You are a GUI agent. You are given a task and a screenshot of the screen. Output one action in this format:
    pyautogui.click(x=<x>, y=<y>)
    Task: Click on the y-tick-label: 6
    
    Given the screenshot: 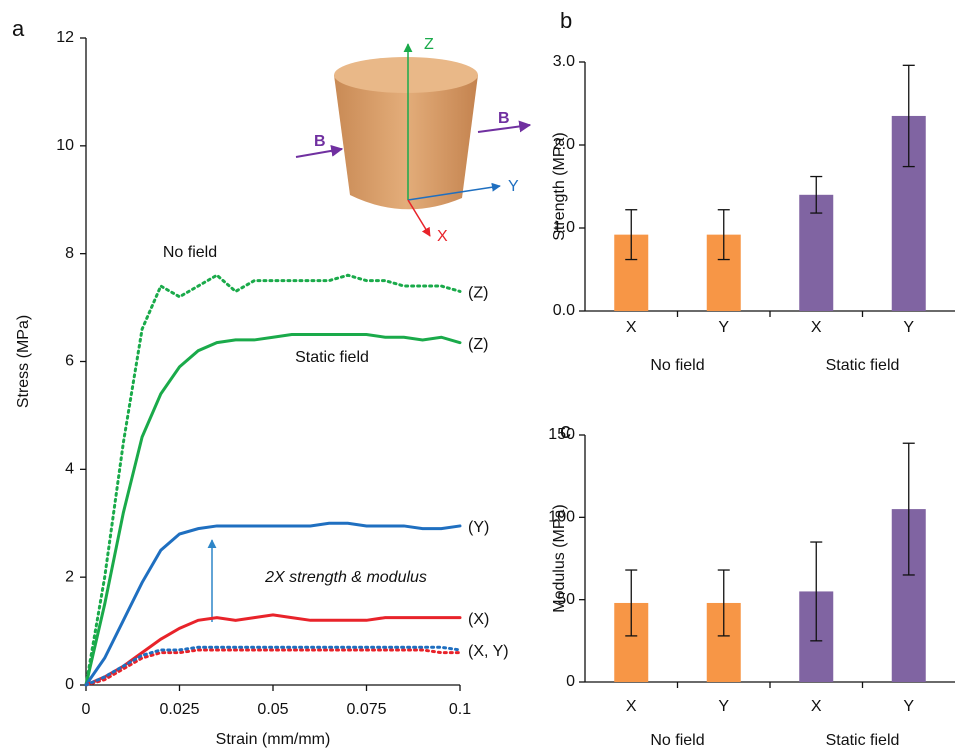 What is the action you would take?
    pyautogui.click(x=69, y=361)
    